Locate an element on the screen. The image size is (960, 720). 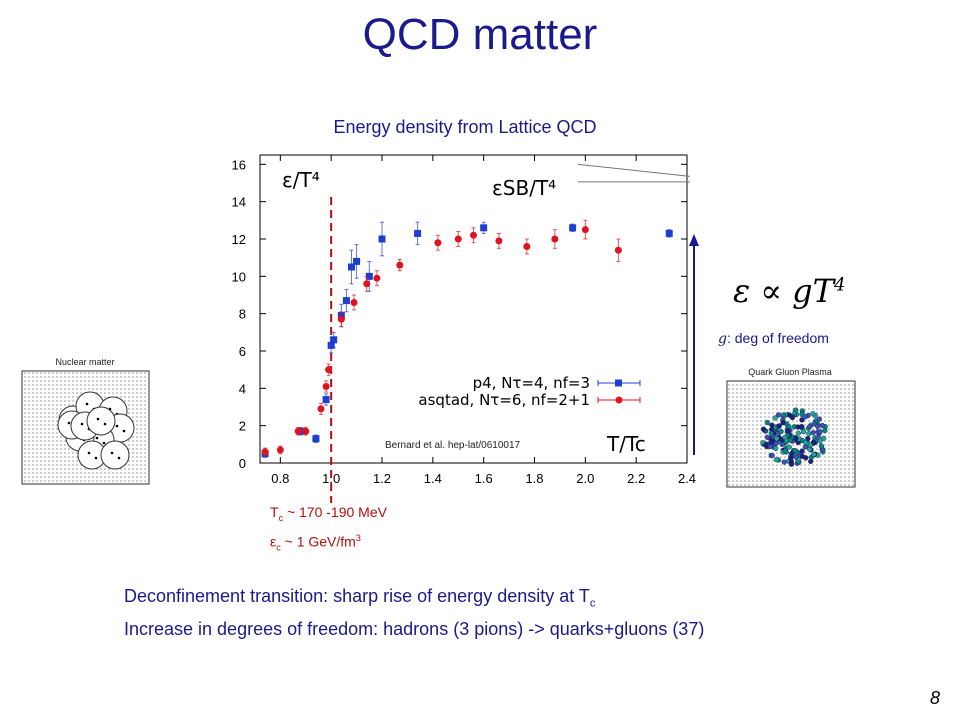
x-axis-label: T/Tc is located at coordinates (626, 444).